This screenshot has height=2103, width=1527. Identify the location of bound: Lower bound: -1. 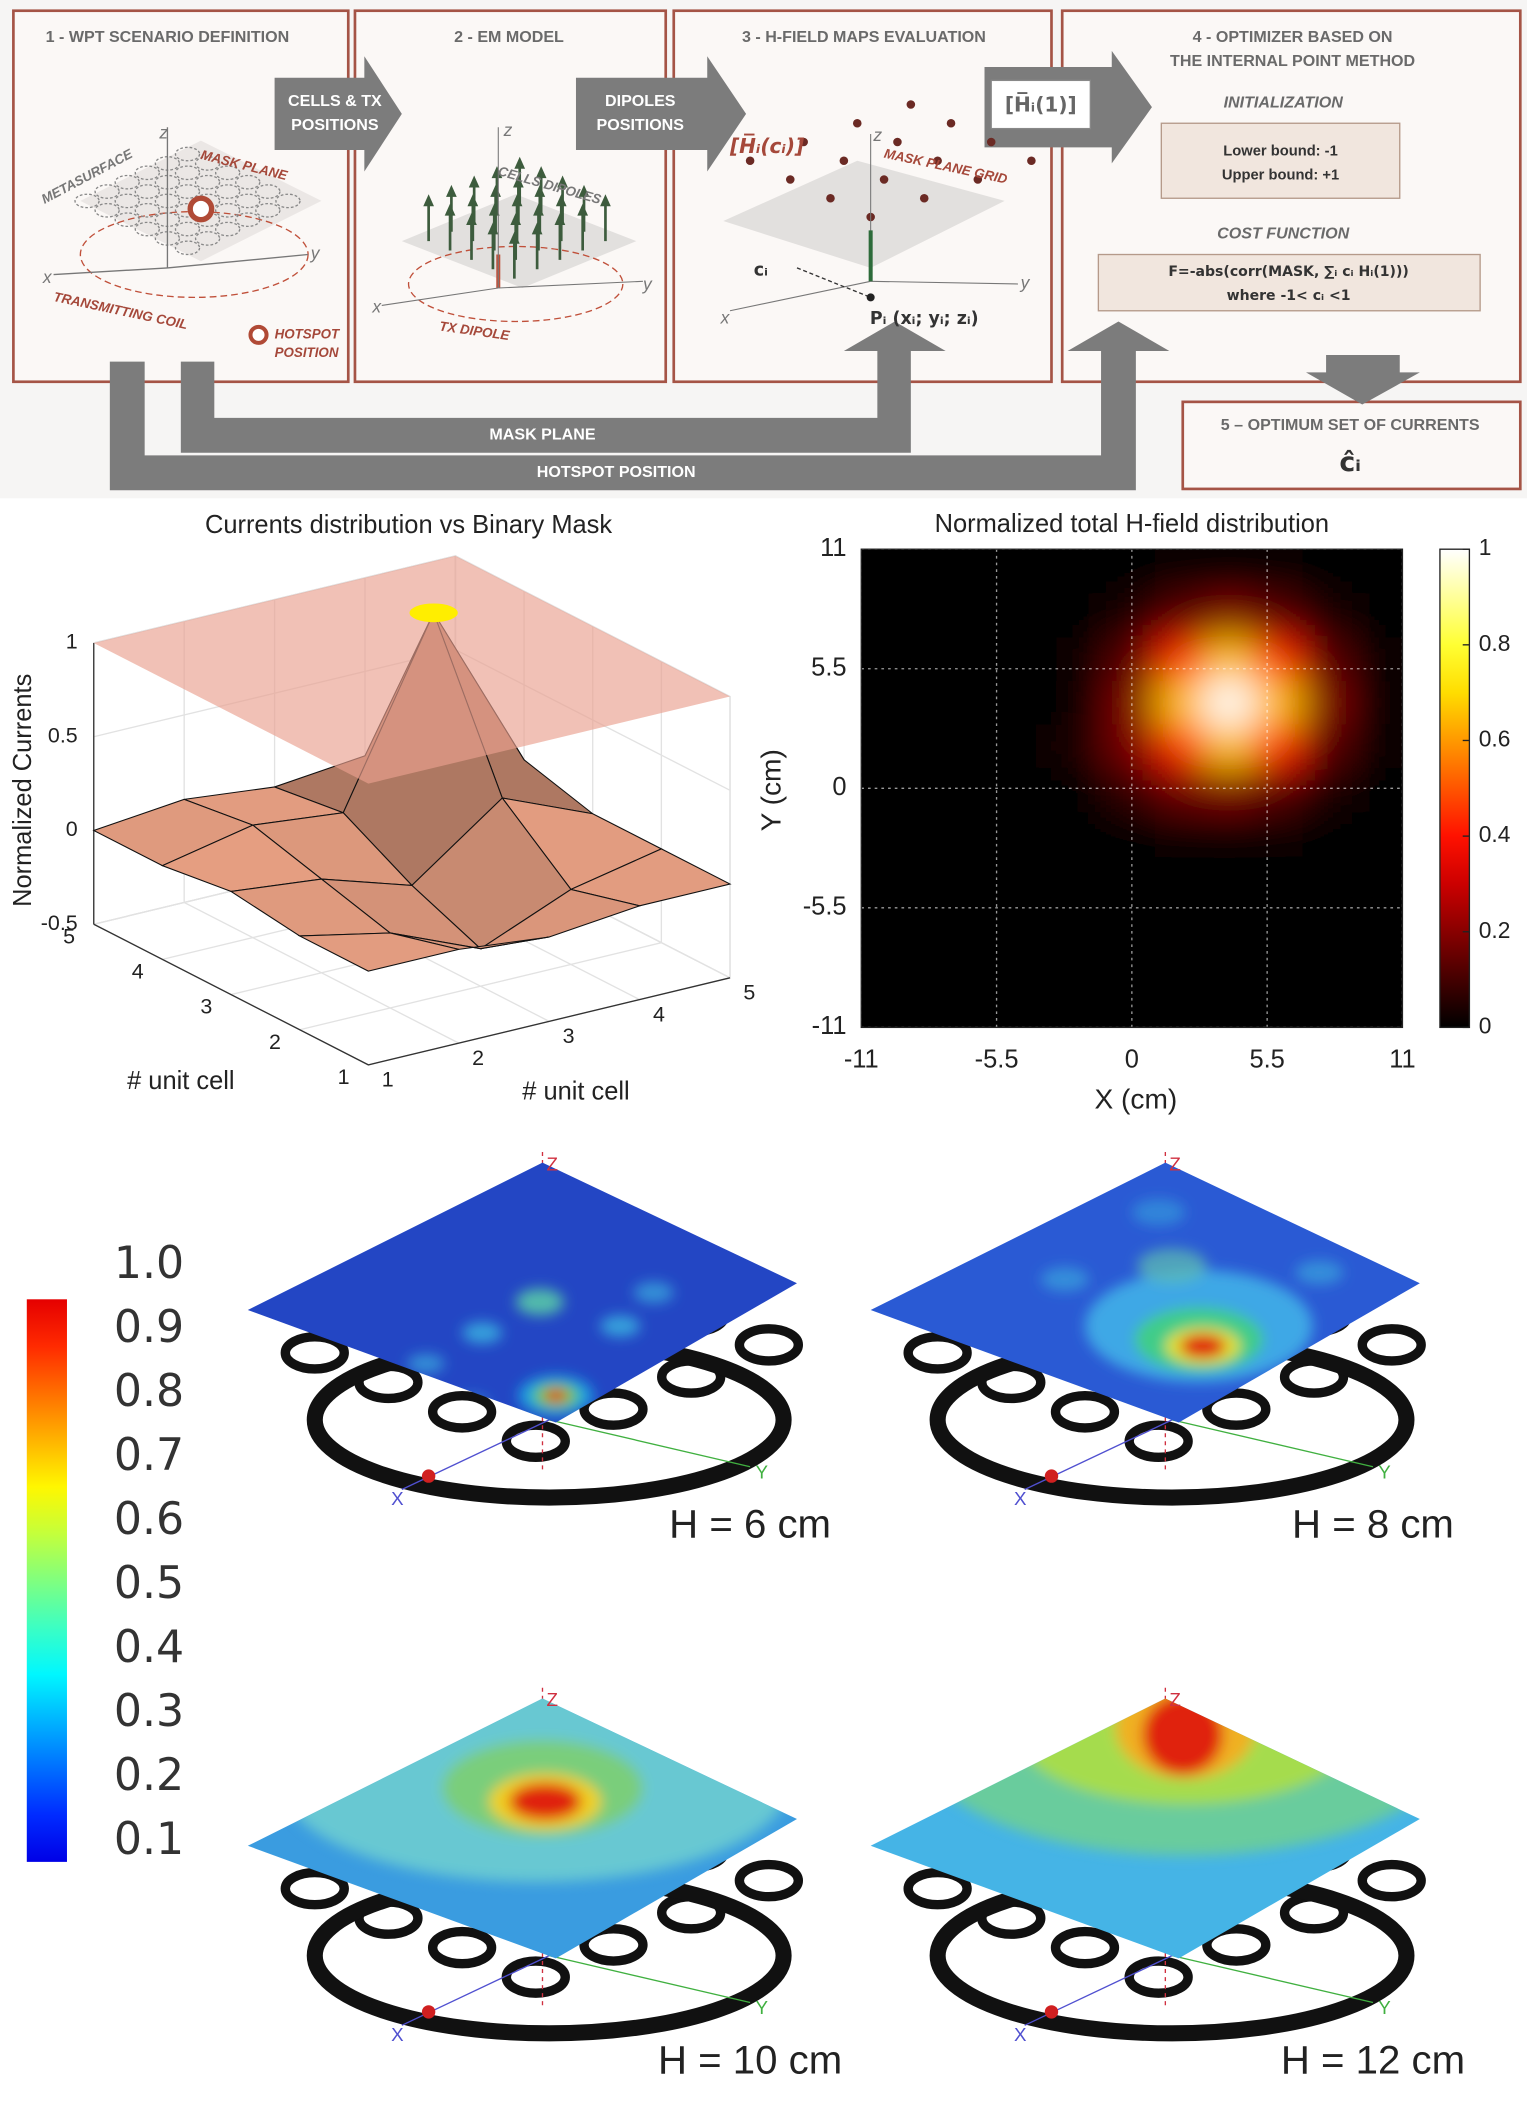
(1280, 151).